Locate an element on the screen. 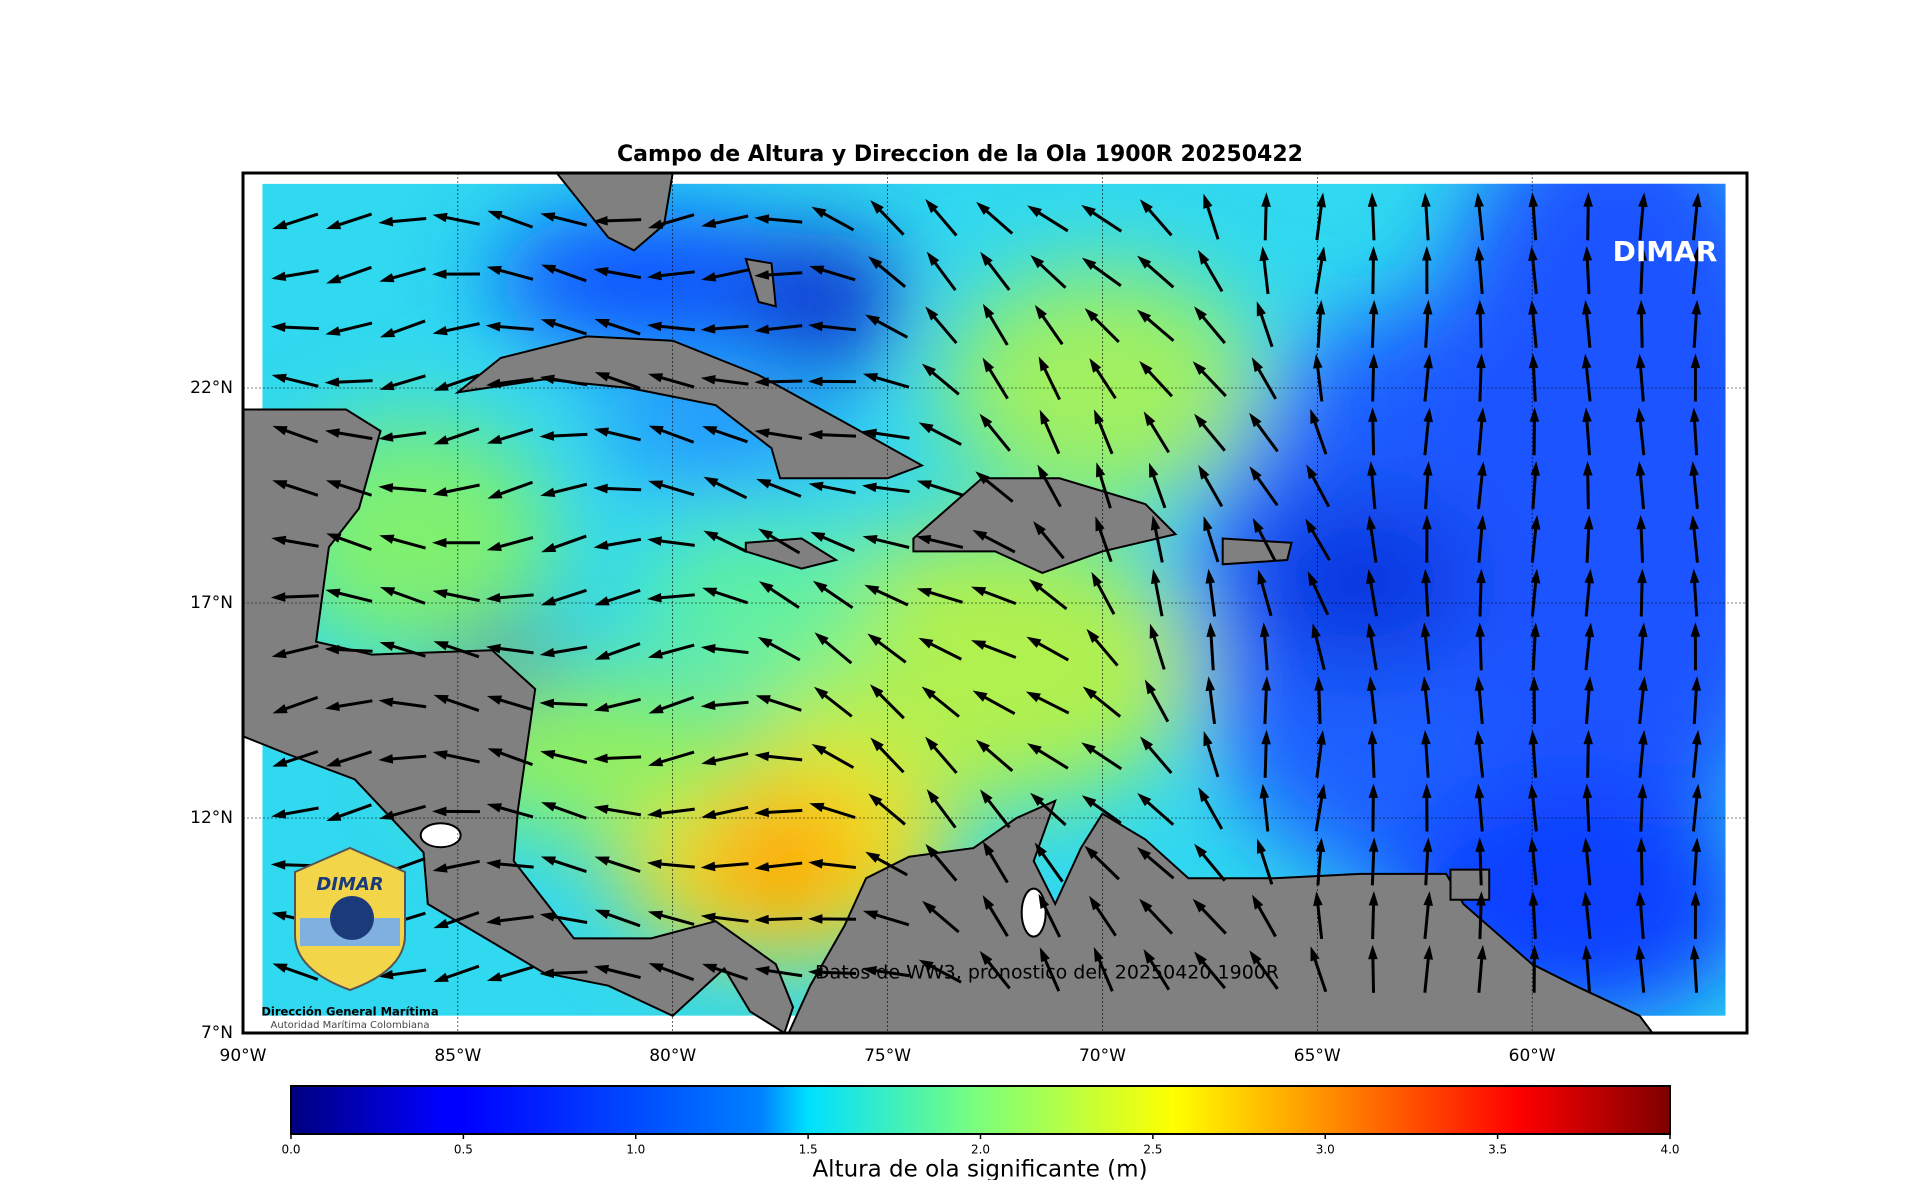  colorbar-tick-label: 2.0 is located at coordinates (980, 1150).